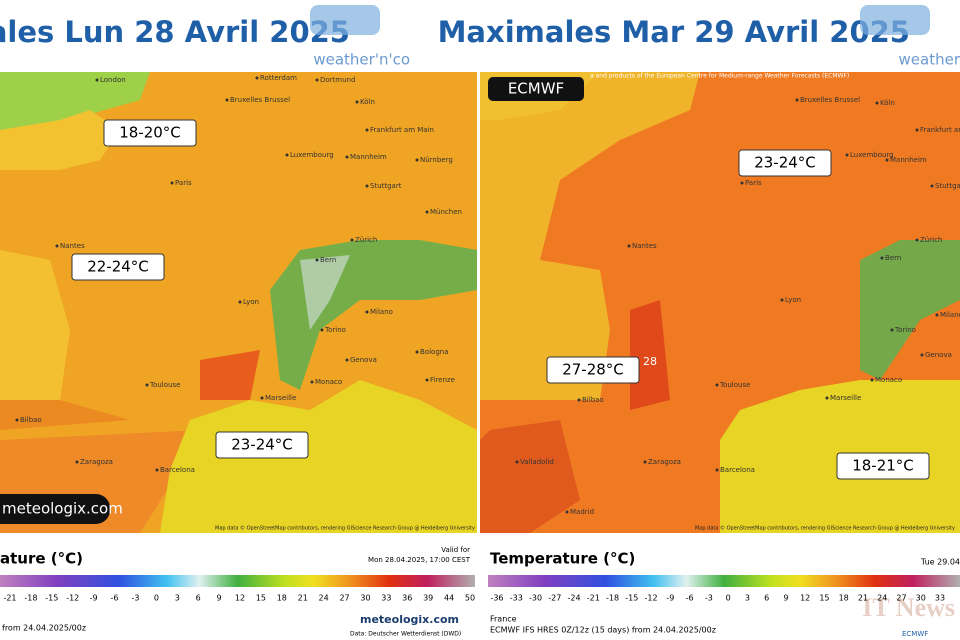 This screenshot has width=960, height=640. What do you see at coordinates (62, 509) in the screenshot?
I see `watermark: meteologix.com` at bounding box center [62, 509].